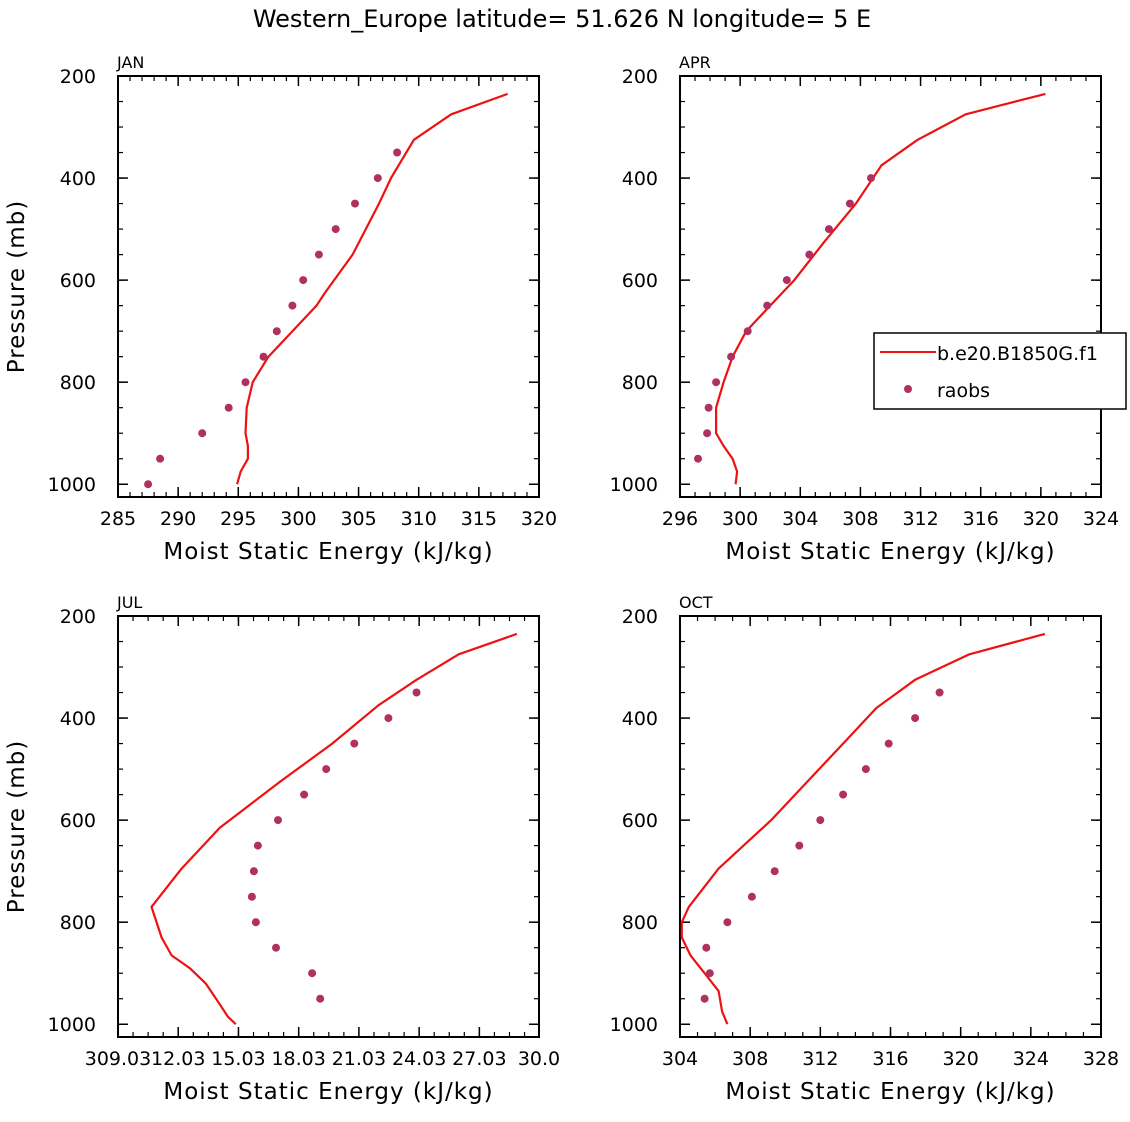  I want to click on x-tick-label: 315, so click(479, 519).